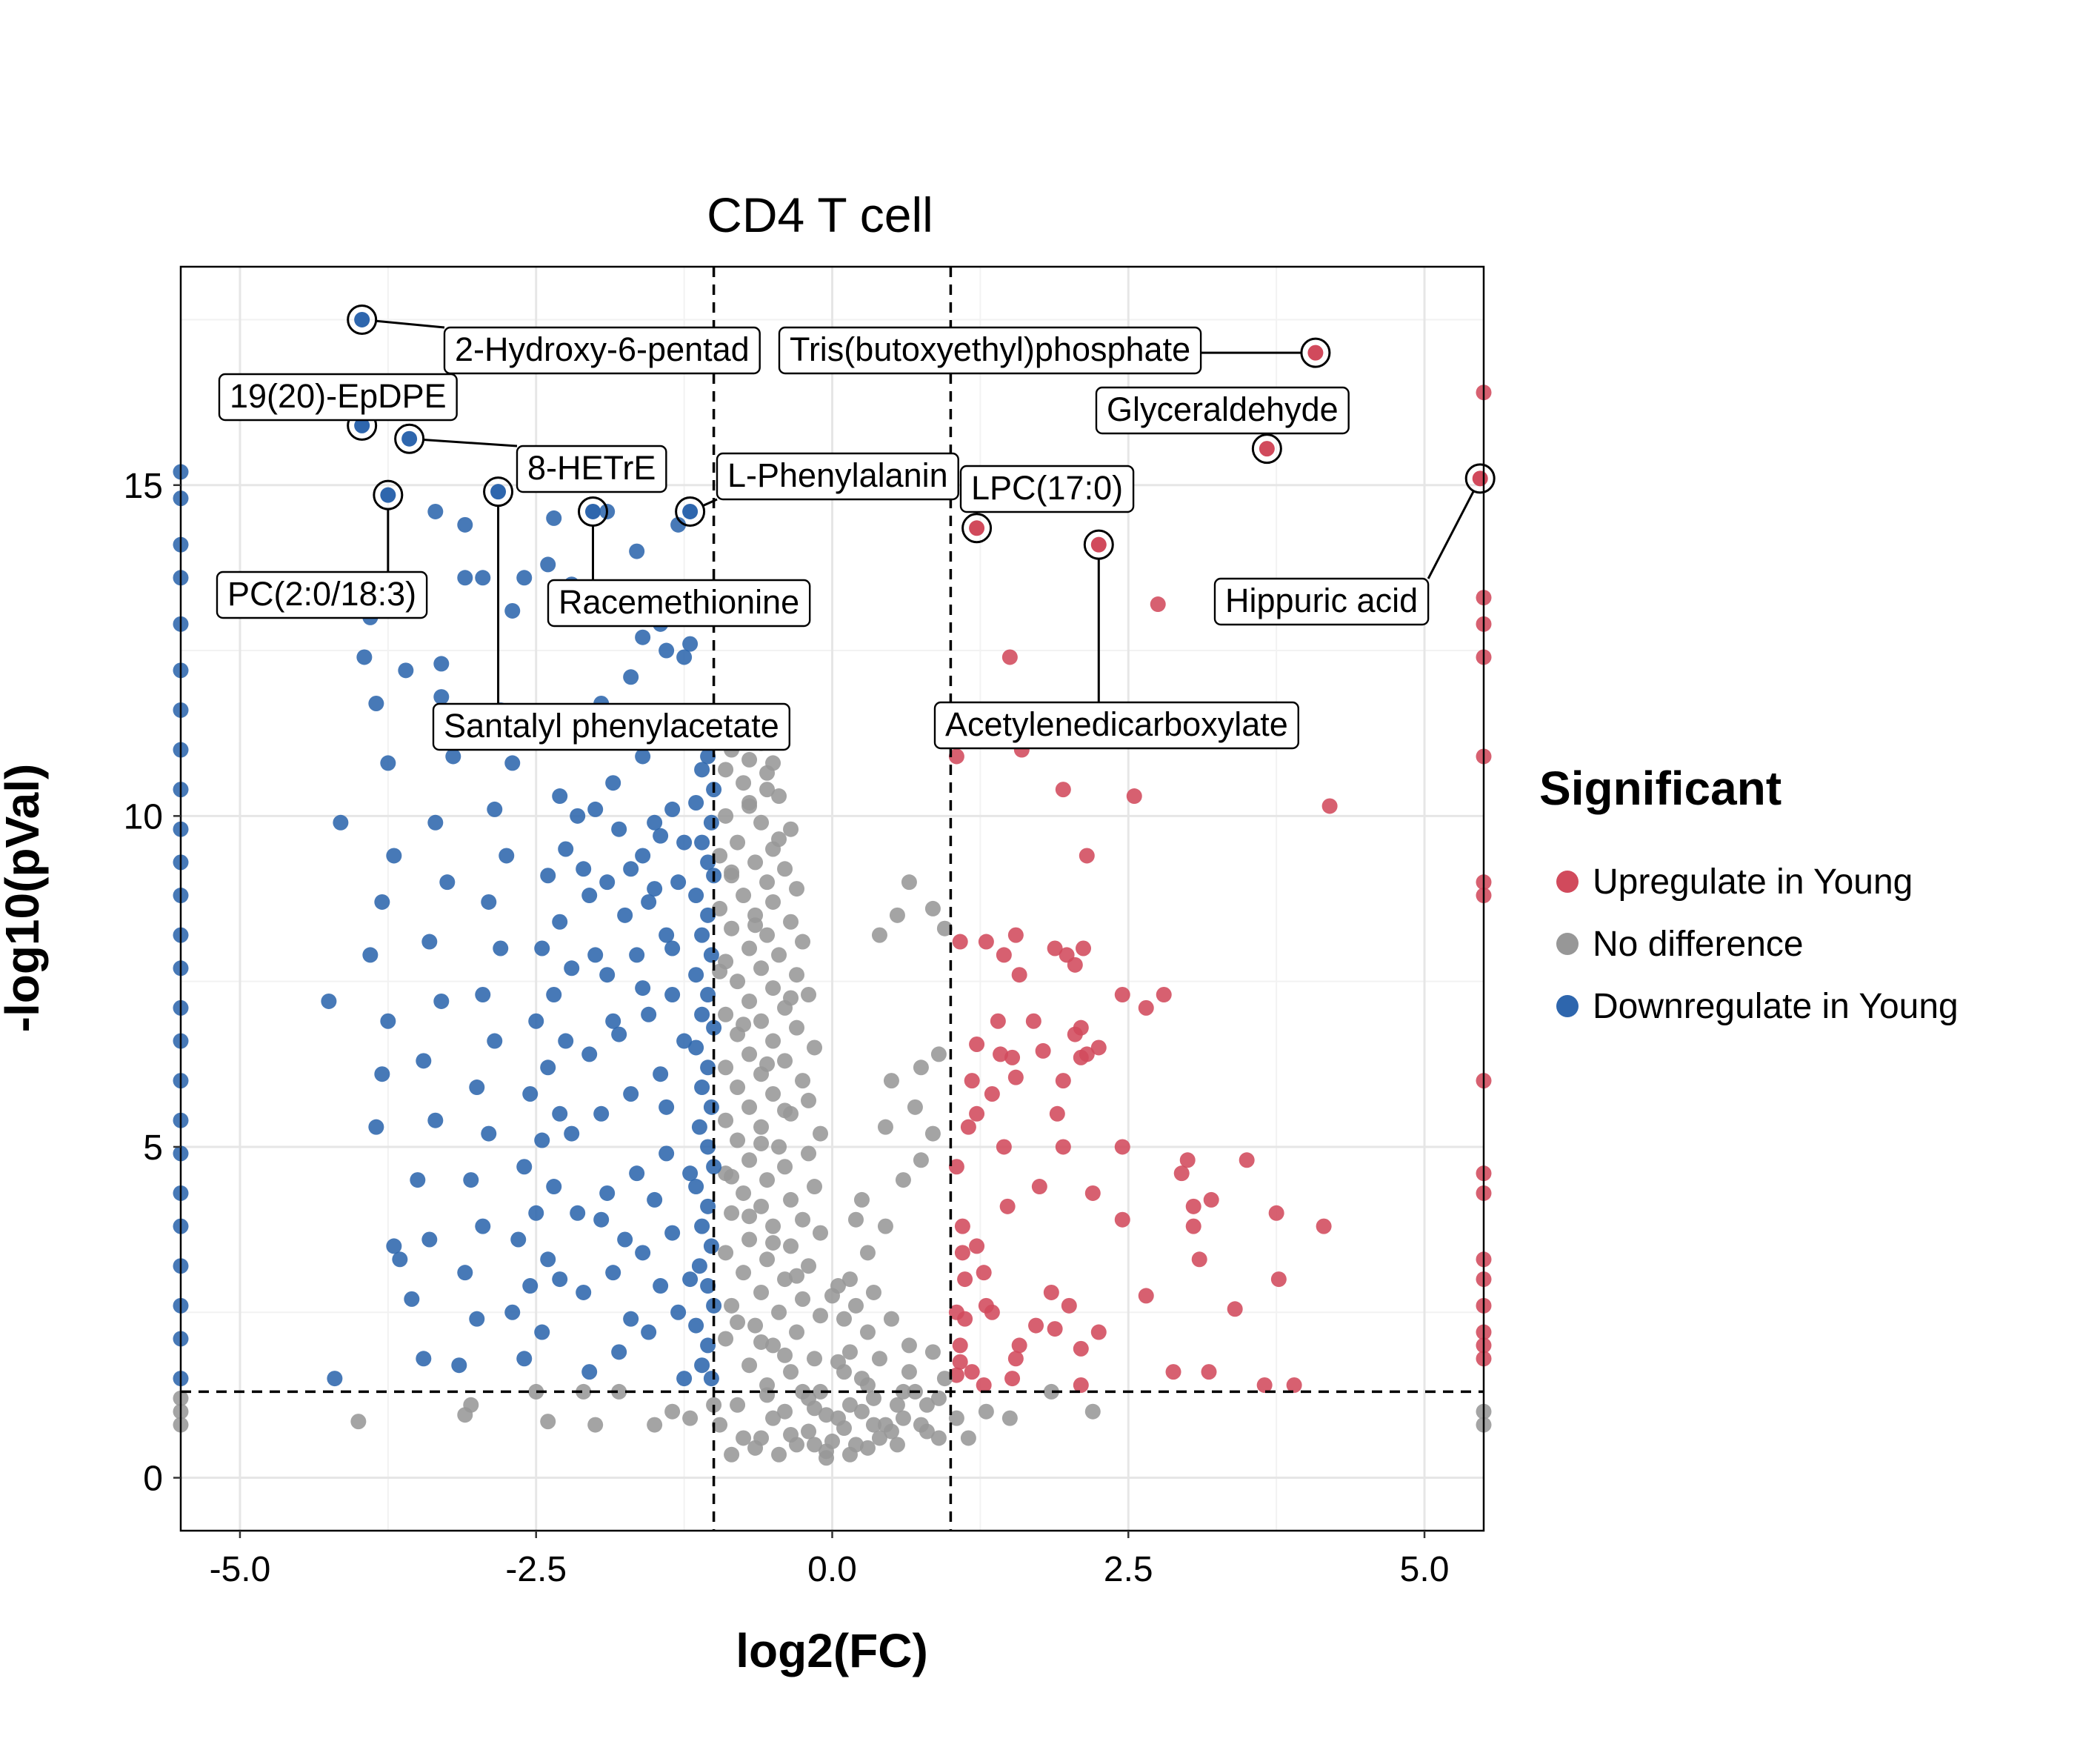  I want to click on point-label-text: PC(2:0/18:3), so click(321, 594).